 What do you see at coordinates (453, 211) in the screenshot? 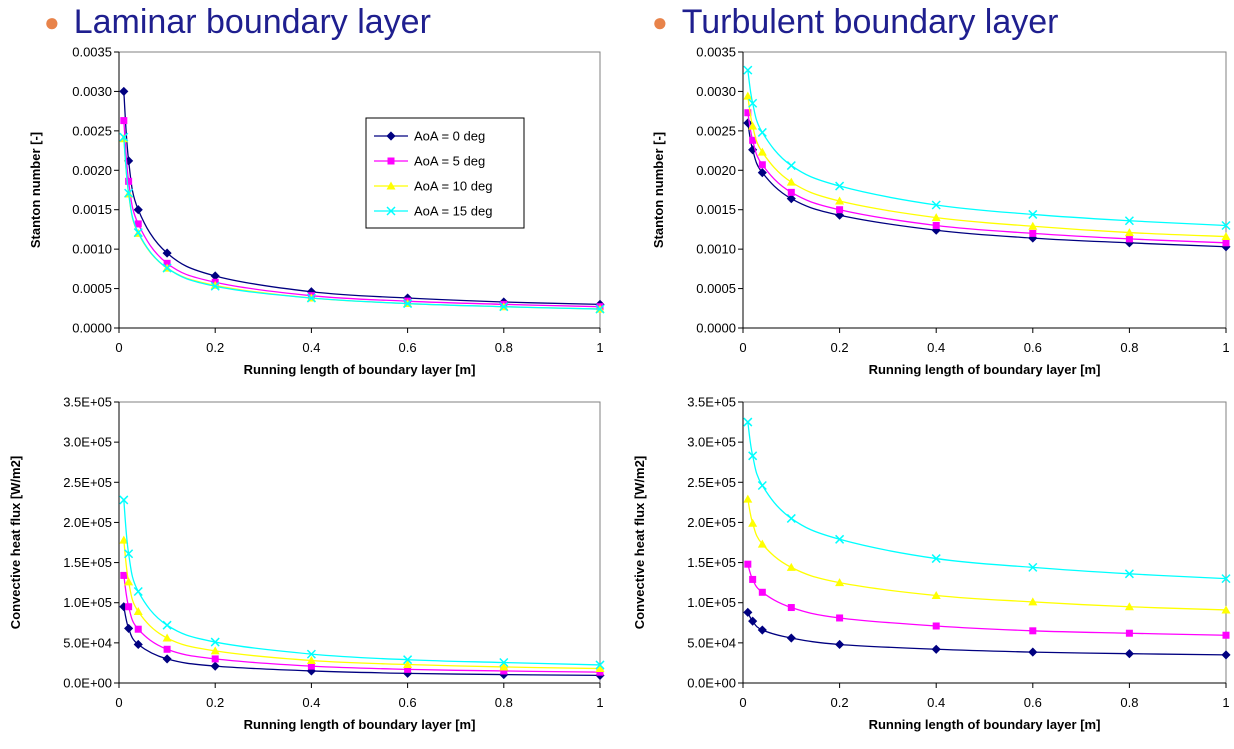
I see `legend-label: AoA = 15 deg` at bounding box center [453, 211].